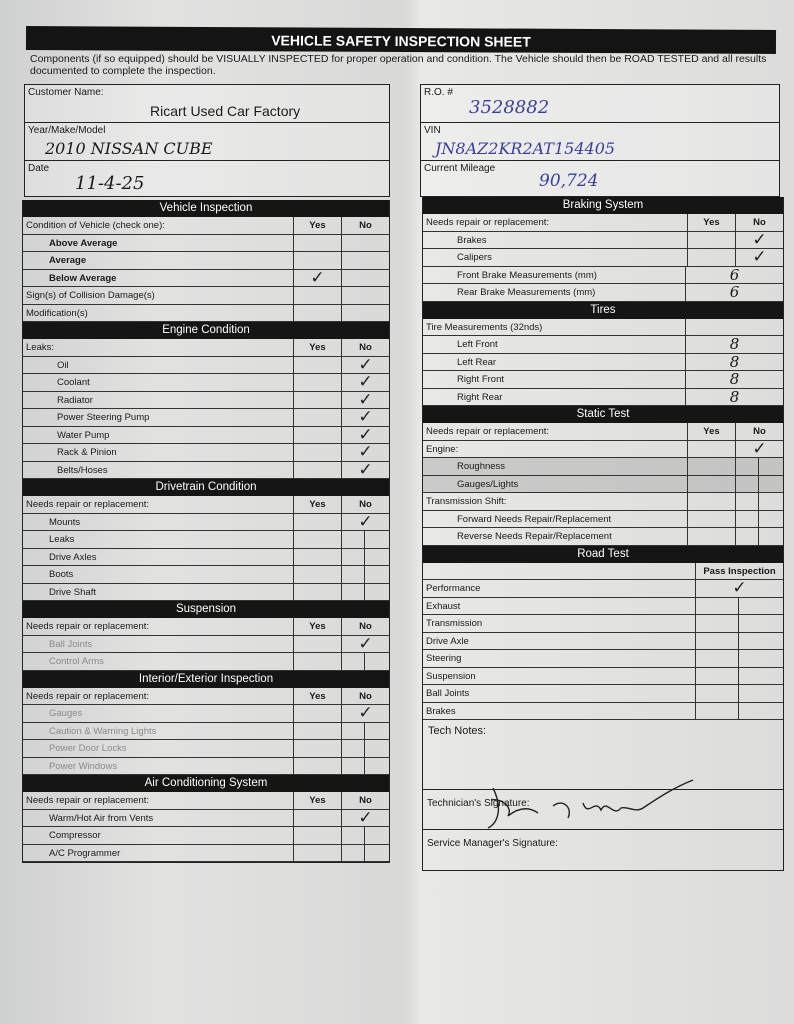  I want to click on row-label: Gauges/Lights, so click(488, 484).